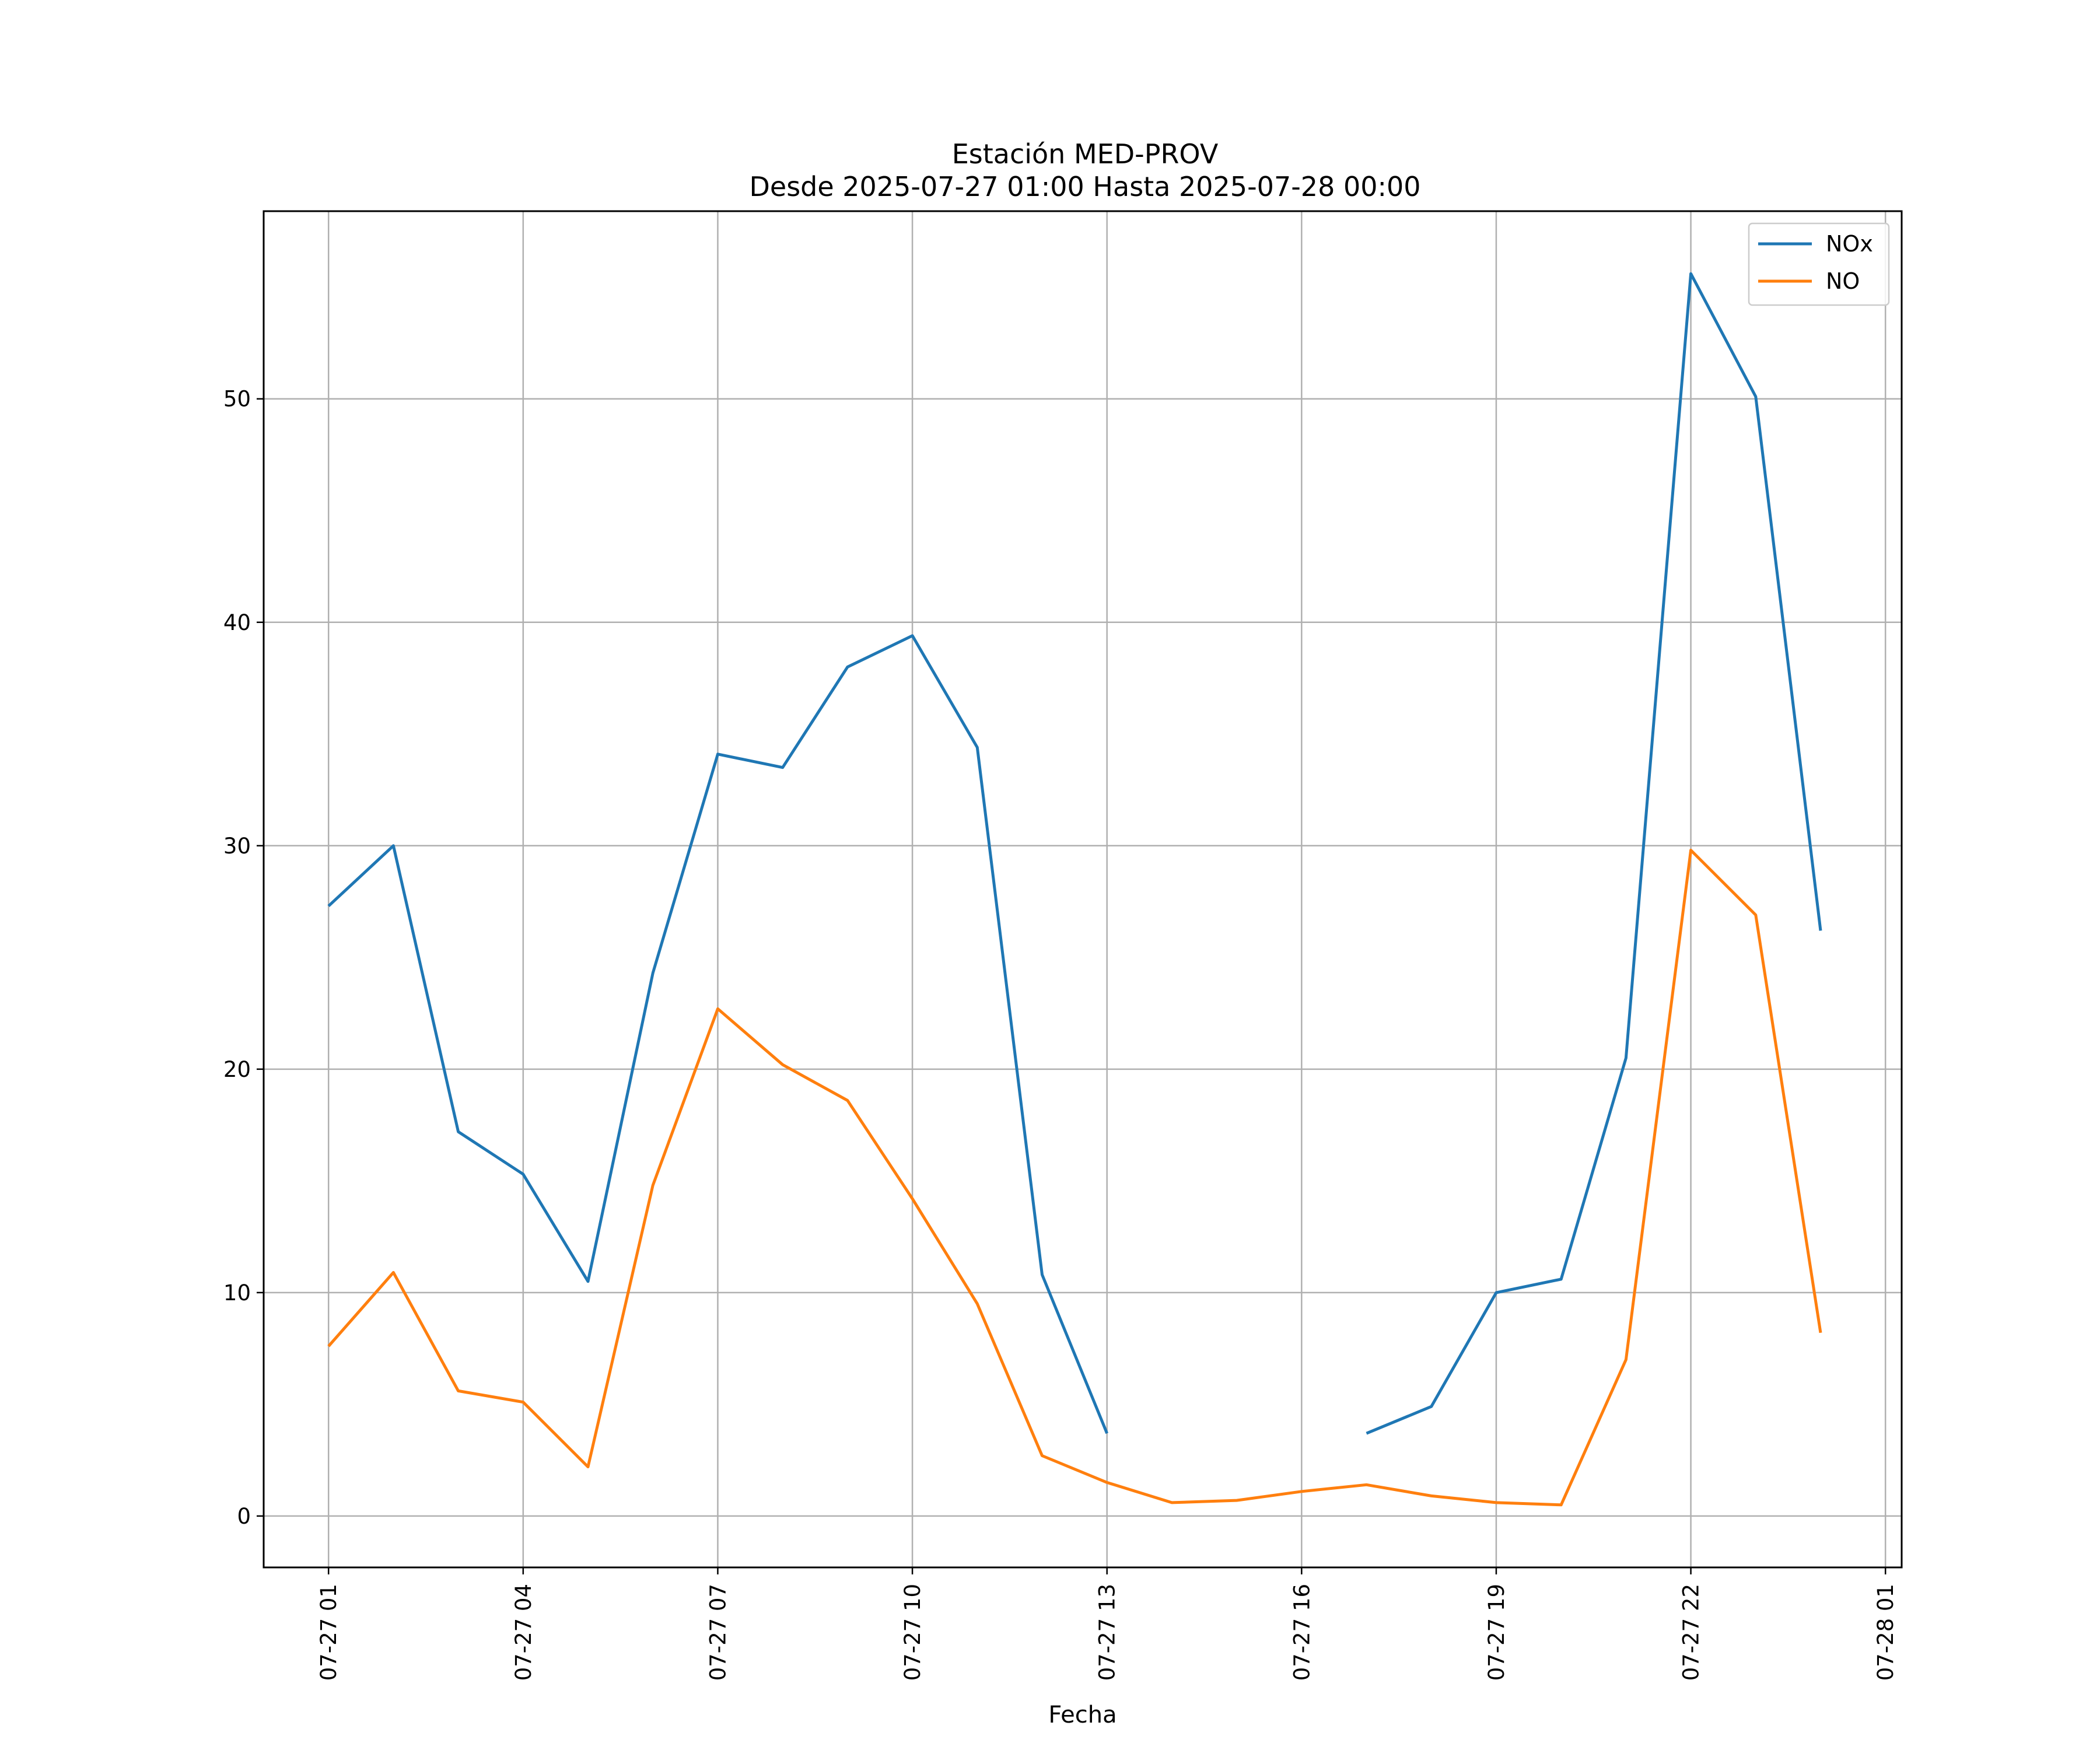 This screenshot has width=2100, height=1750. What do you see at coordinates (1082, 1715) in the screenshot?
I see `x-axis-label: Fecha` at bounding box center [1082, 1715].